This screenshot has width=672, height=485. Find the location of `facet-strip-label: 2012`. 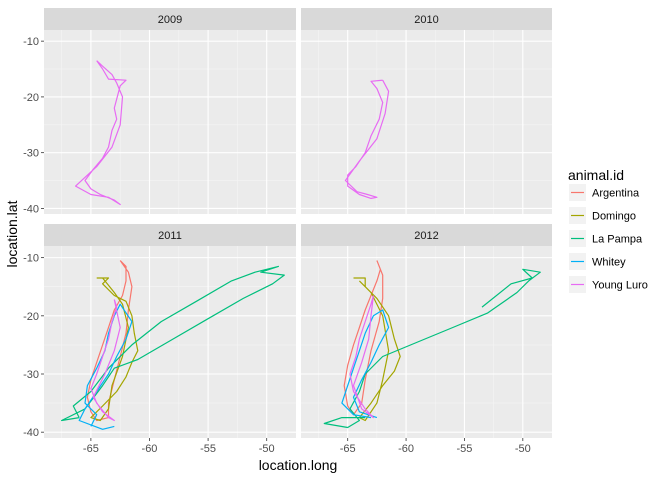

facet-strip-label: 2012 is located at coordinates (426, 236).